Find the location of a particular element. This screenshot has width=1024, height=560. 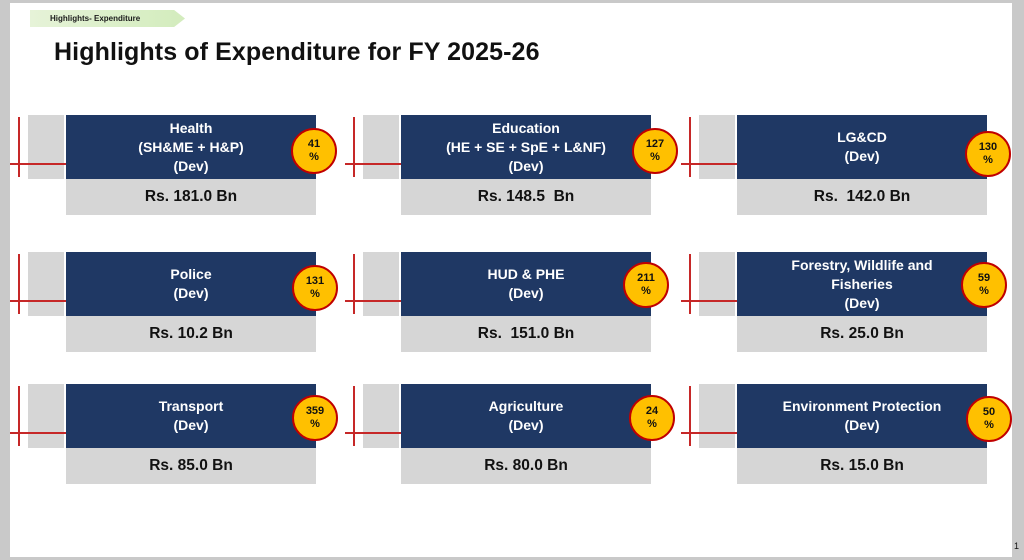

percent-badge: 130 % is located at coordinates (988, 154).